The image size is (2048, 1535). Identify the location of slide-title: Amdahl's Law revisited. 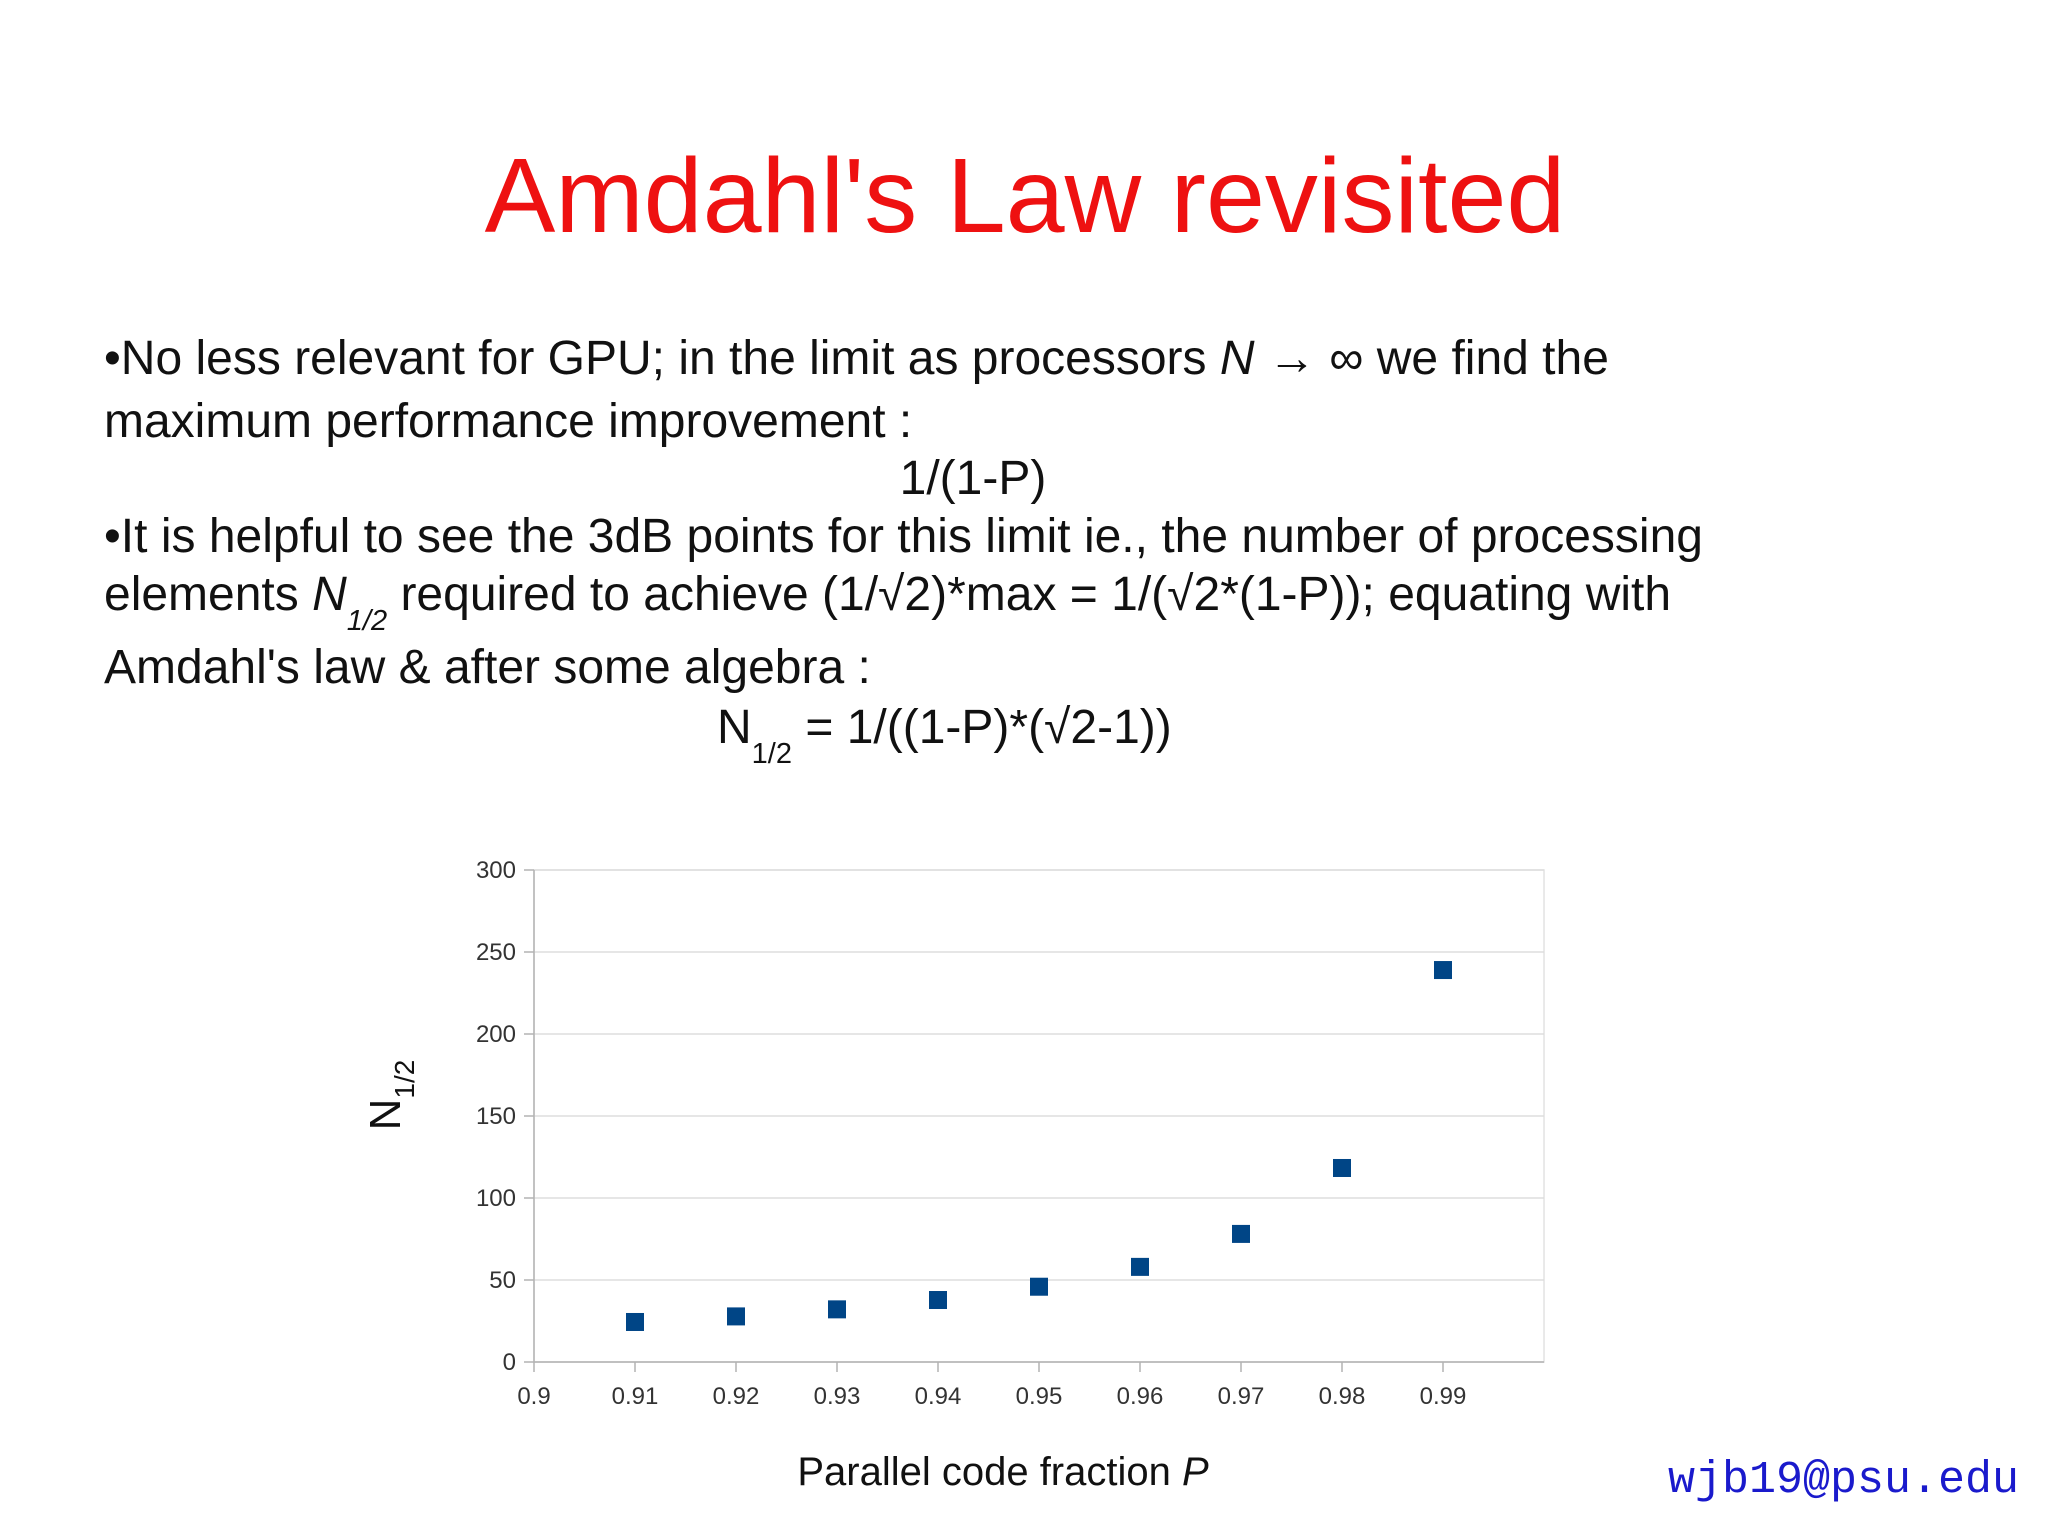
(1025, 196).